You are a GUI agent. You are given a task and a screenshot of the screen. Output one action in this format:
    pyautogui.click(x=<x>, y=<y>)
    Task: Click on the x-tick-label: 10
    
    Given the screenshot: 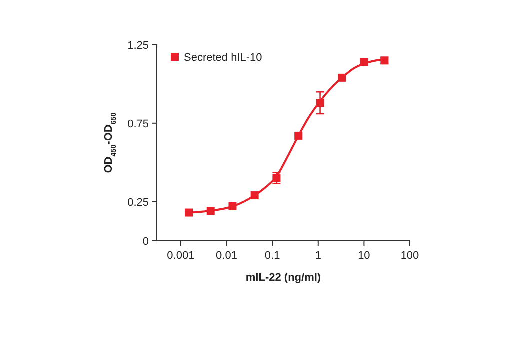 What is the action you would take?
    pyautogui.click(x=364, y=256)
    